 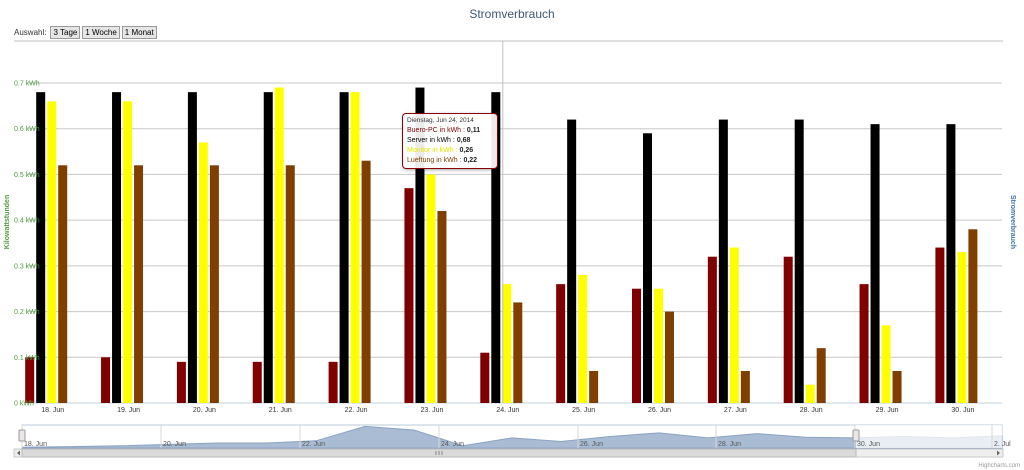 What do you see at coordinates (436, 130) in the screenshot?
I see `tooltip-row-label: Buero-PC in kWh :` at bounding box center [436, 130].